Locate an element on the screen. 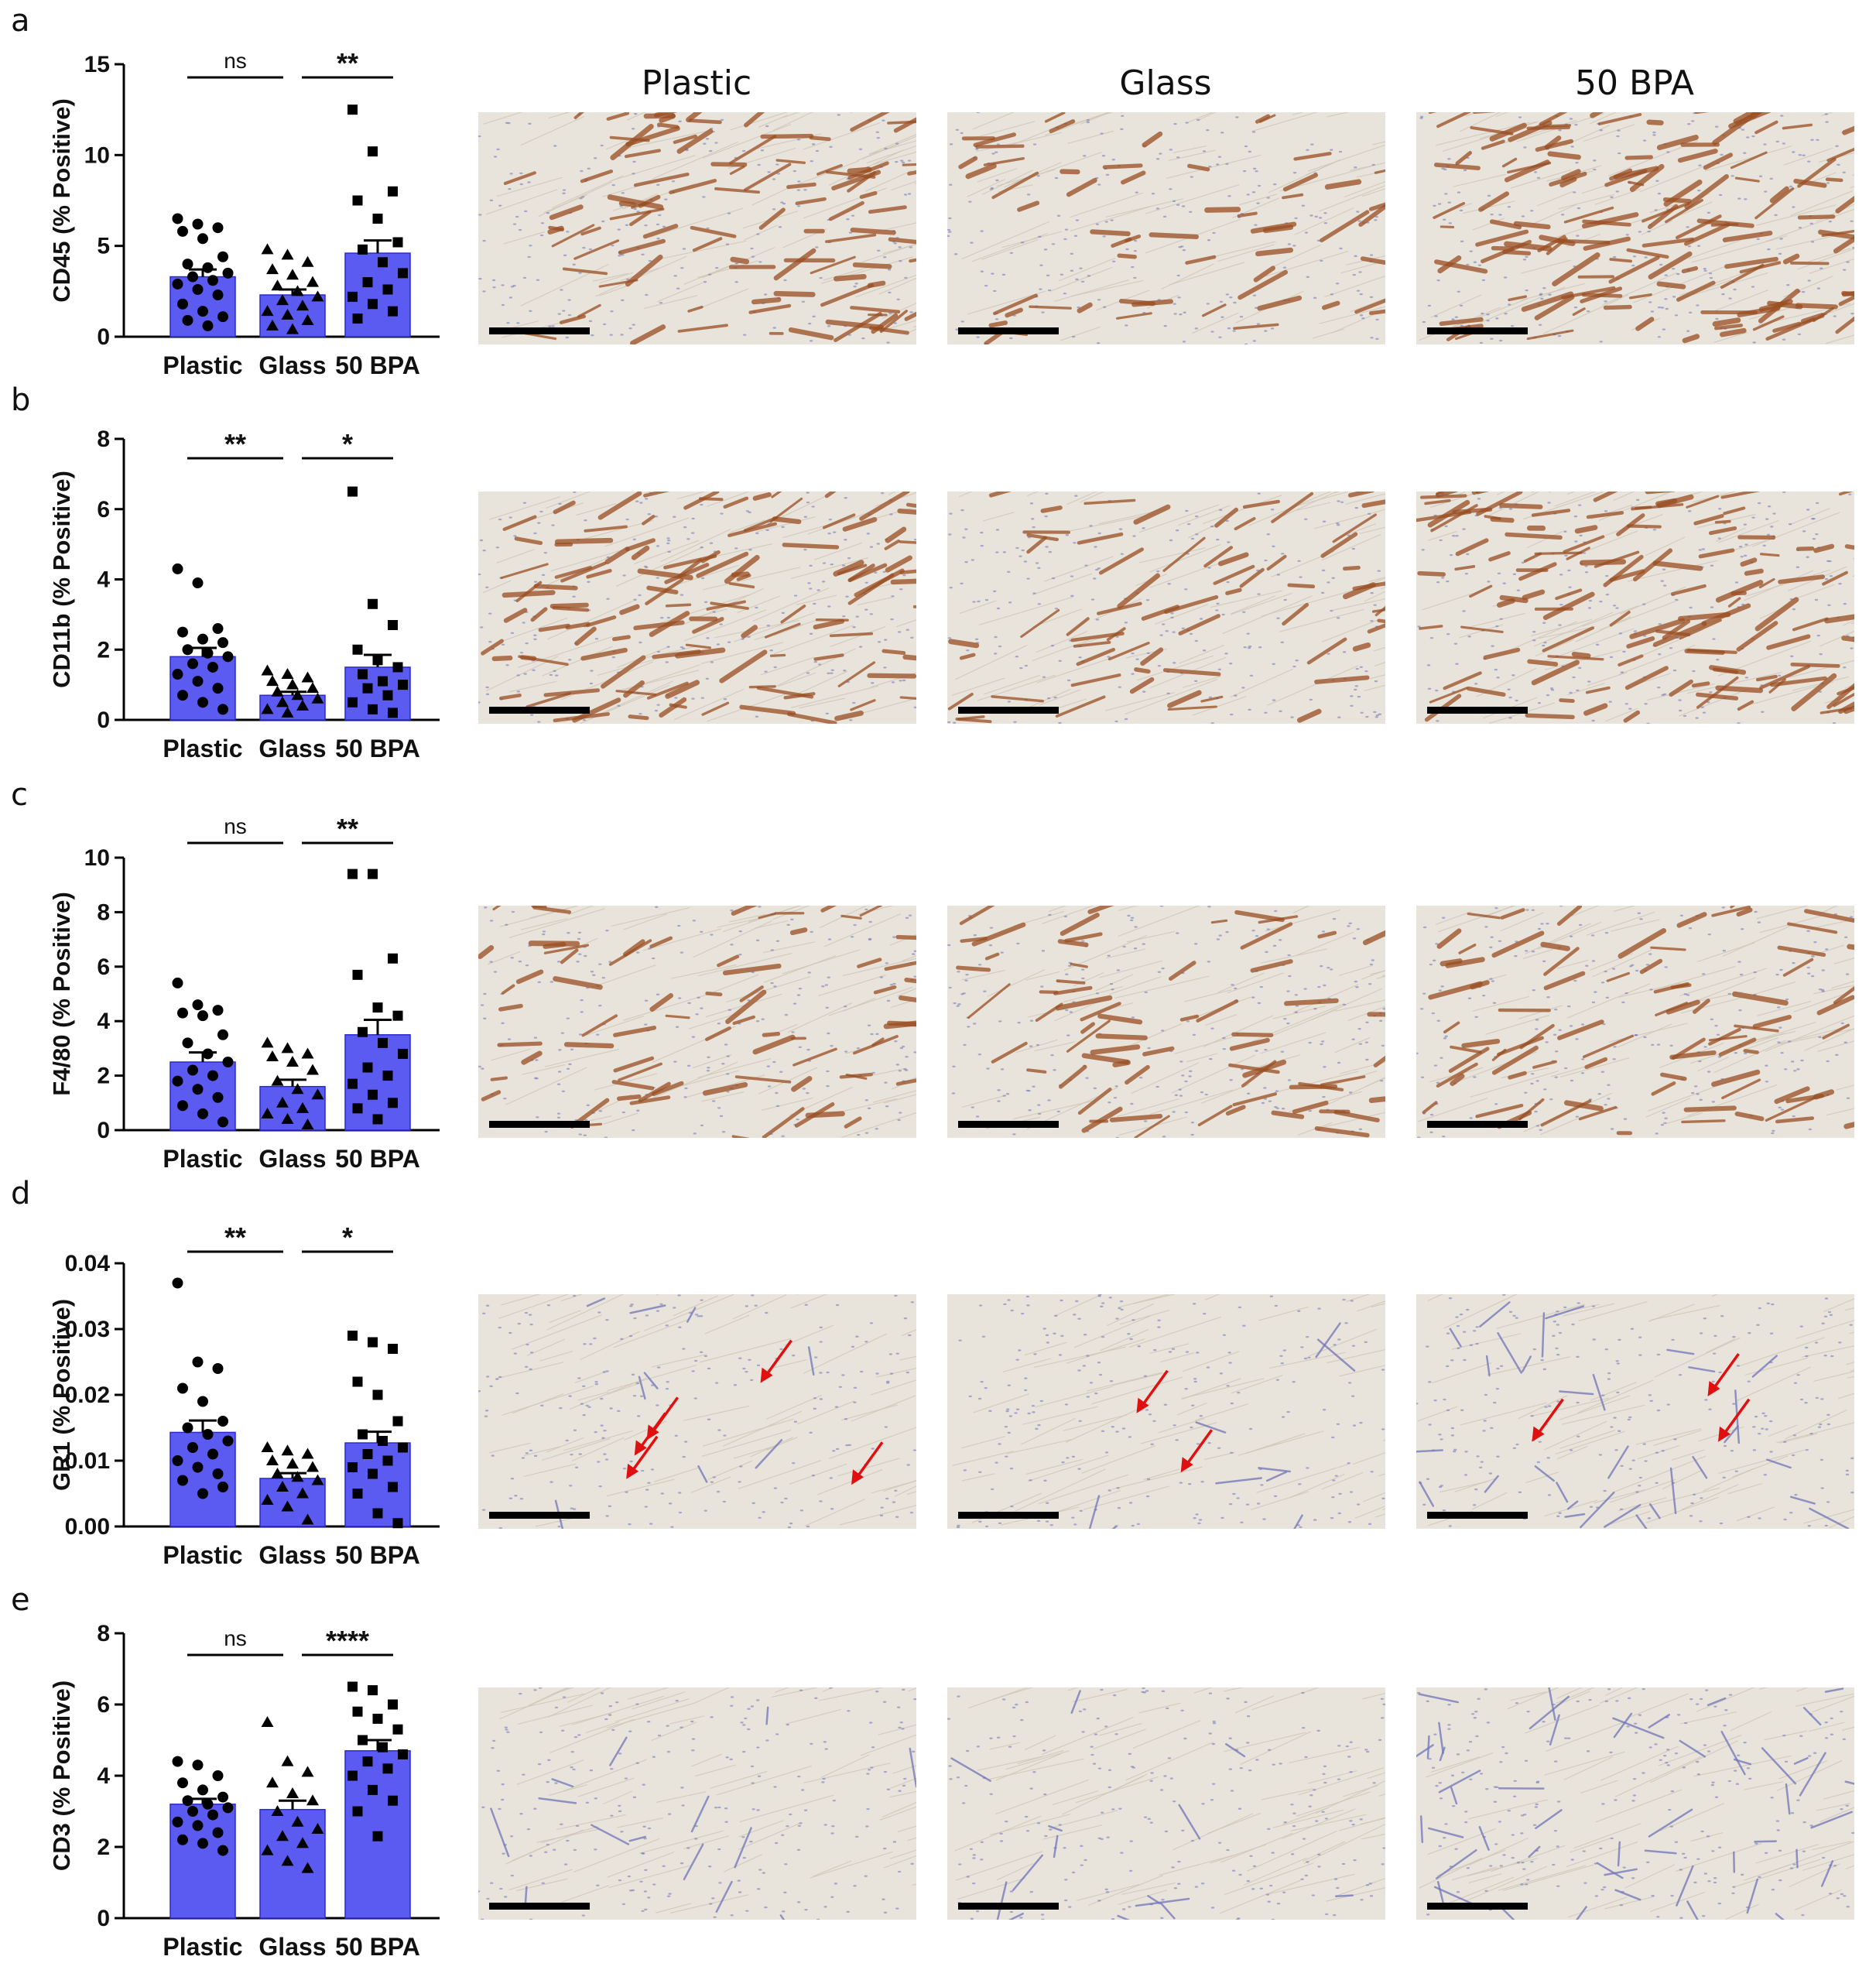 The width and height of the screenshot is (1876, 1970). y-tick-label: 0 is located at coordinates (103, 1918).